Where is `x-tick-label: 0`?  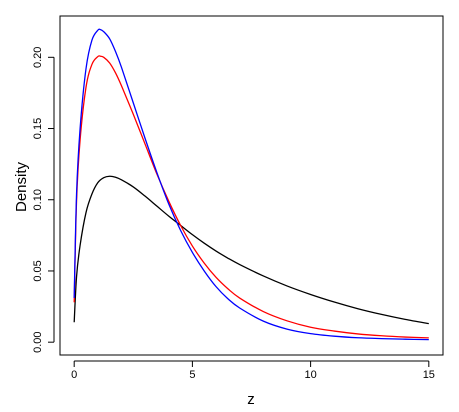
x-tick-label: 0 is located at coordinates (74, 375).